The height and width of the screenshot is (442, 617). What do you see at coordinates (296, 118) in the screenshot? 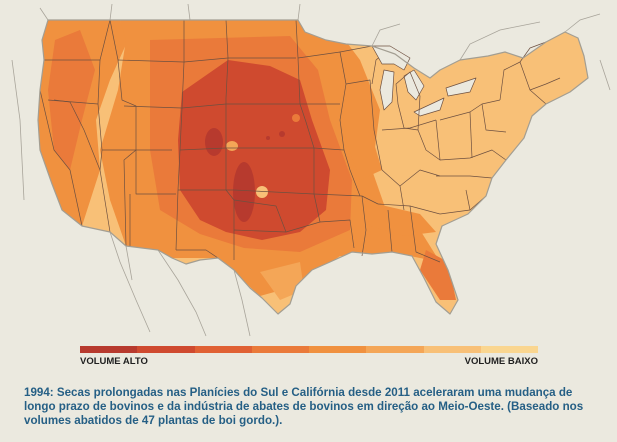
I see `heat-dot-c` at bounding box center [296, 118].